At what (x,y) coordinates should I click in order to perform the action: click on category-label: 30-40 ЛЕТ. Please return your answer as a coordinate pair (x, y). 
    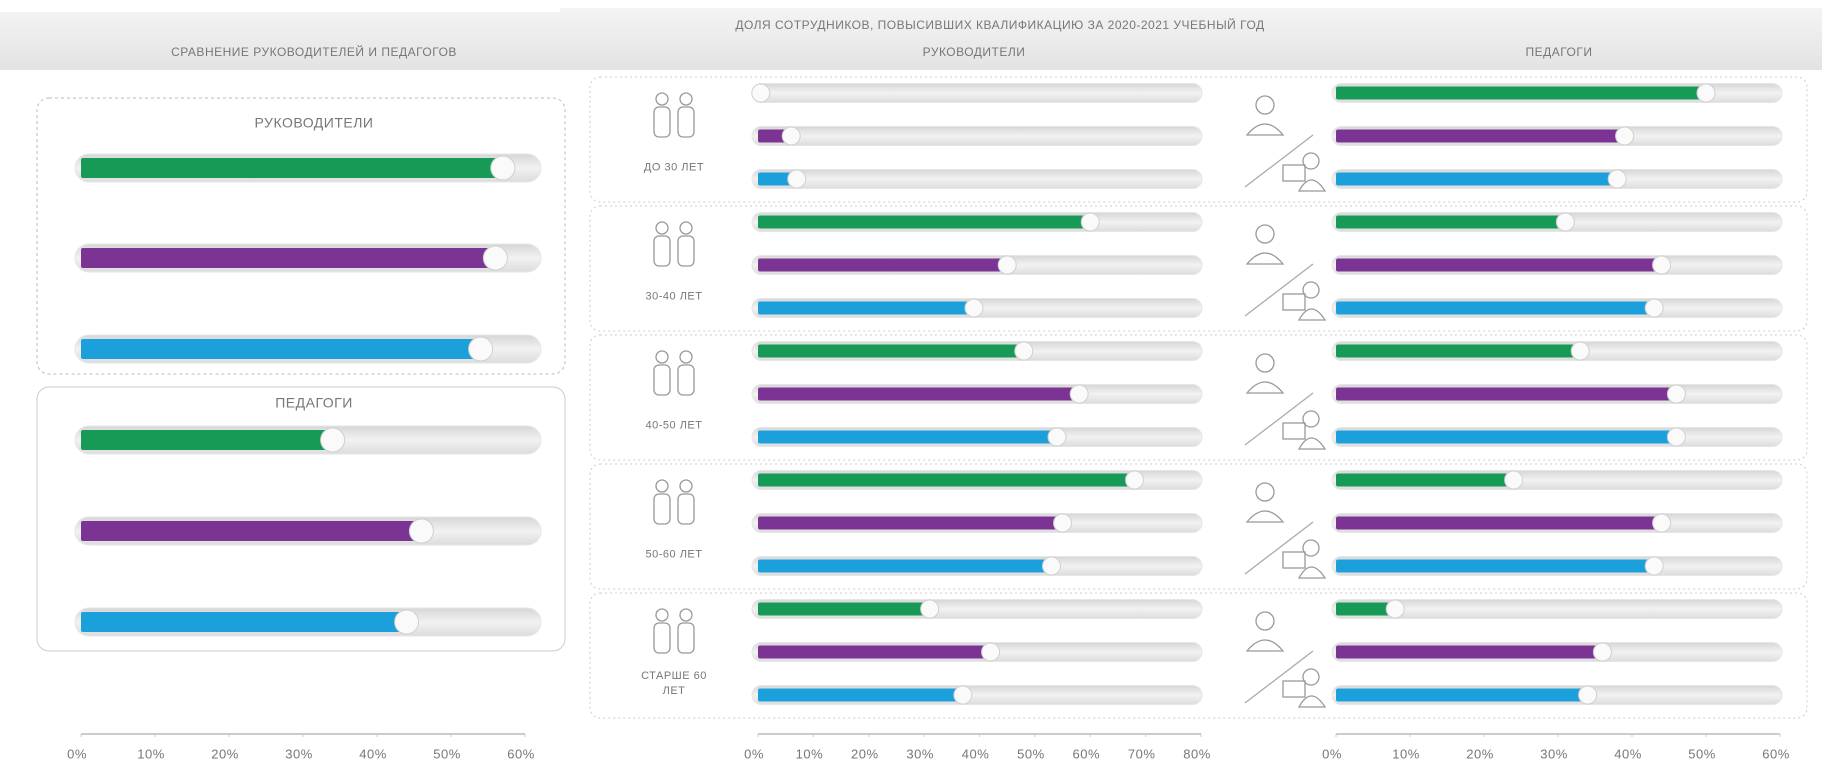
    Looking at the image, I should click on (674, 296).